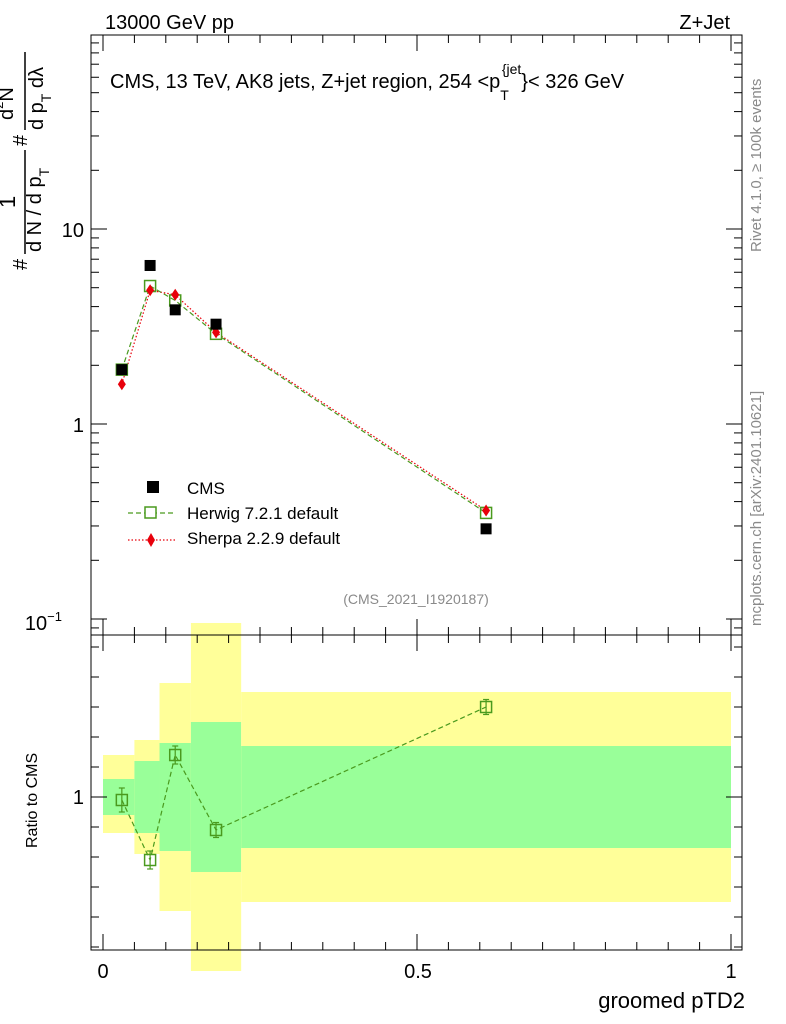 Image resolution: width=786 pixels, height=1024 pixels. I want to click on xtick-label-1: 1, so click(730, 972).